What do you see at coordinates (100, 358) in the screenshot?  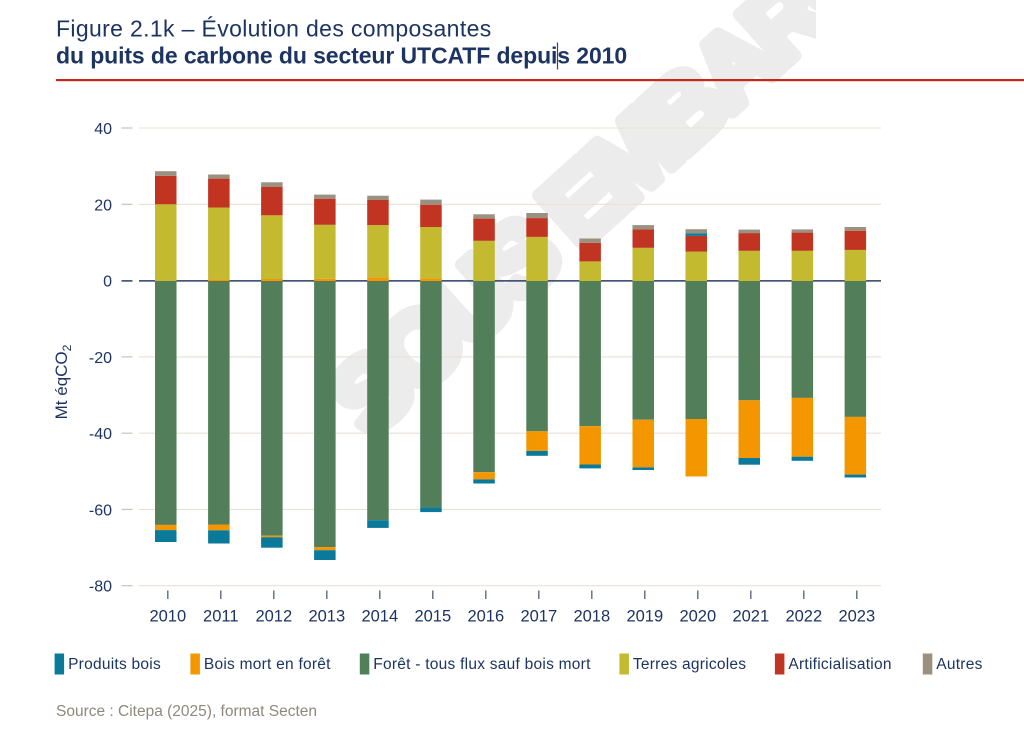 I see `svg-text: -20` at bounding box center [100, 358].